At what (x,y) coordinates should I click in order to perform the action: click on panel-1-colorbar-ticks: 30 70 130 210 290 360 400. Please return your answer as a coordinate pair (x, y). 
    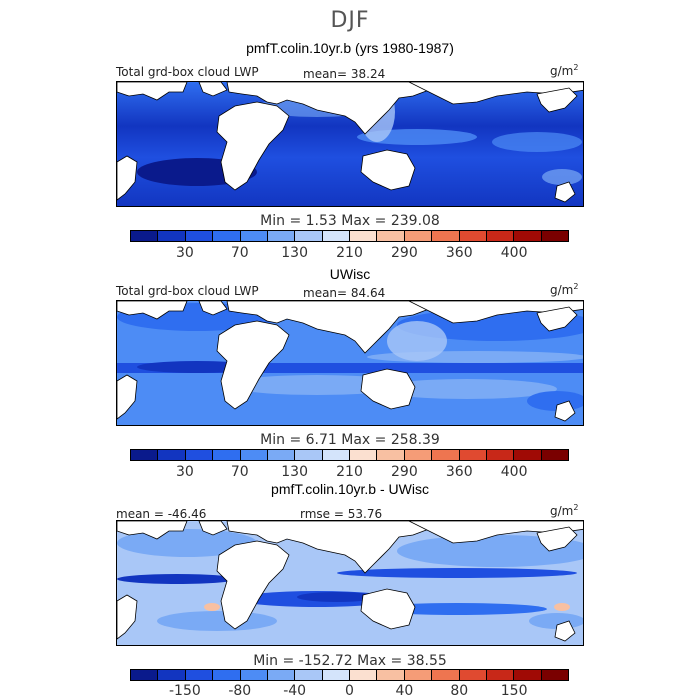
    Looking at the image, I should click on (349, 253).